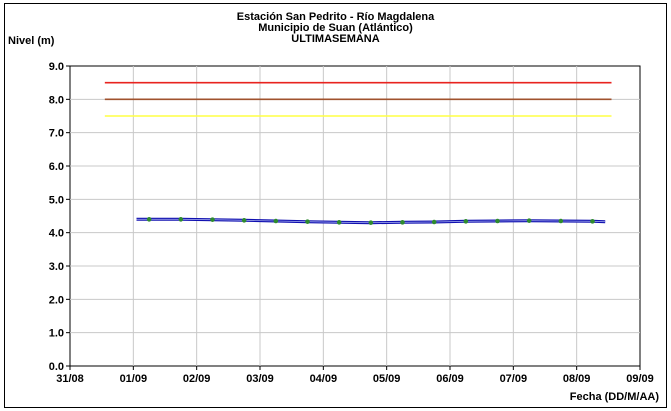 The width and height of the screenshot is (671, 411). Describe the element at coordinates (56, 367) in the screenshot. I see `y-tick-label: 0.0` at that location.